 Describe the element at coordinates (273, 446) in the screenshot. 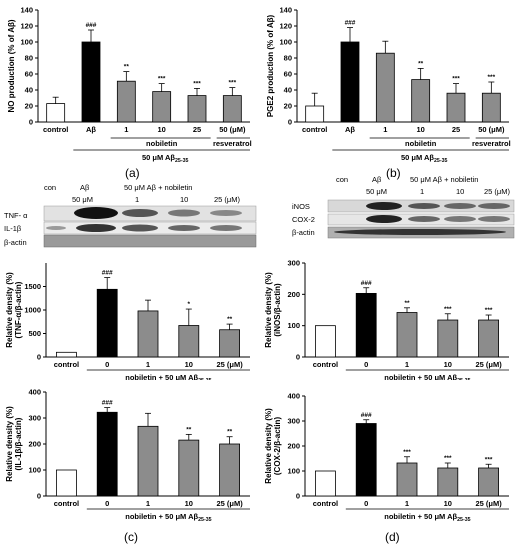

I see `y-axis-label: Relative density (%)(COX-2/β-actin)` at that location.